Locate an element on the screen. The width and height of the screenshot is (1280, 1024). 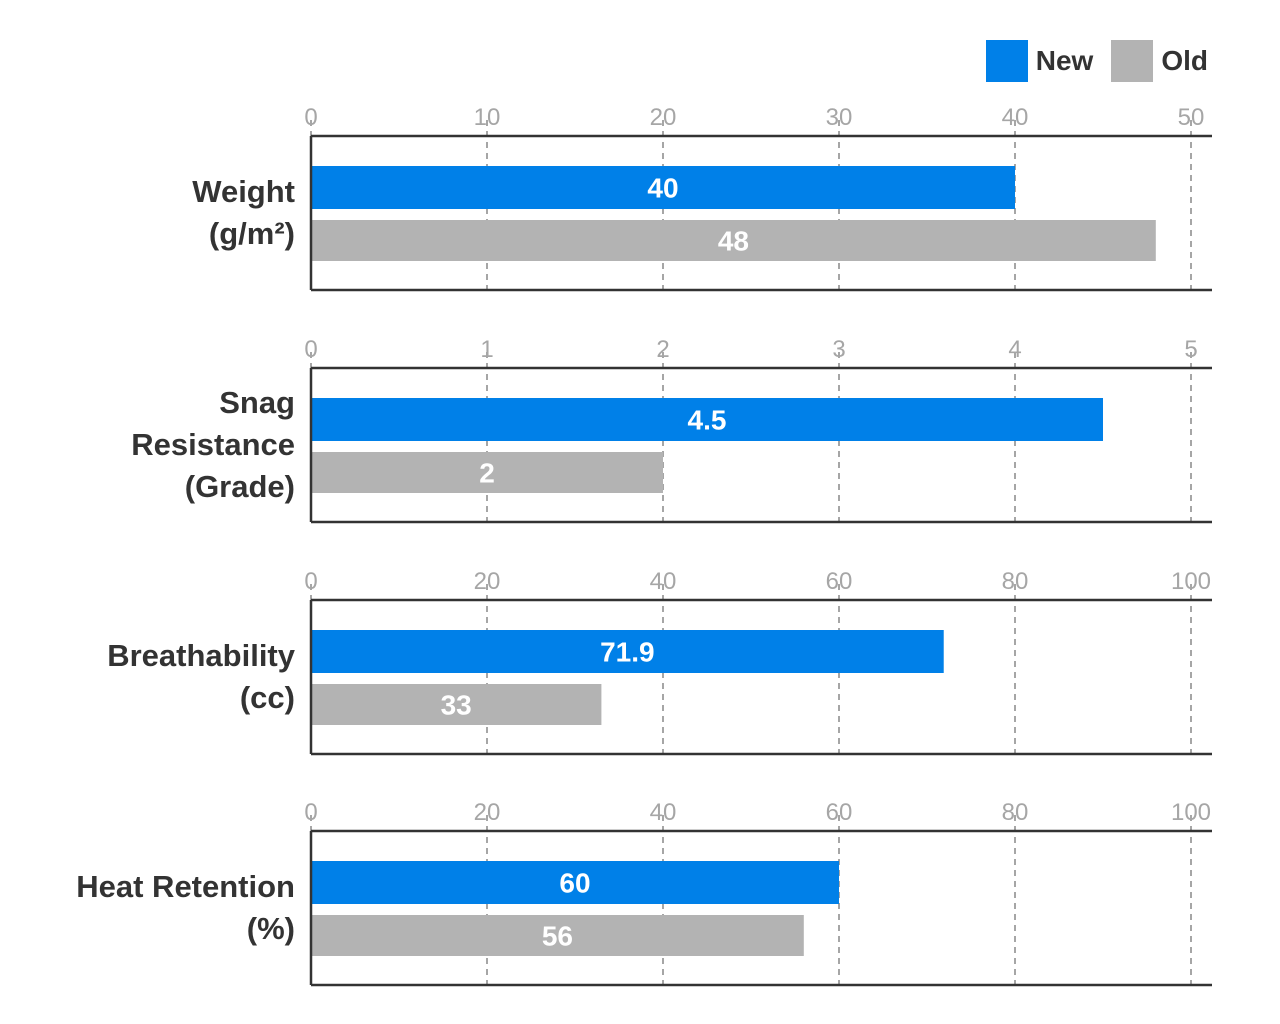
tick-label: 2 is located at coordinates (662, 349).